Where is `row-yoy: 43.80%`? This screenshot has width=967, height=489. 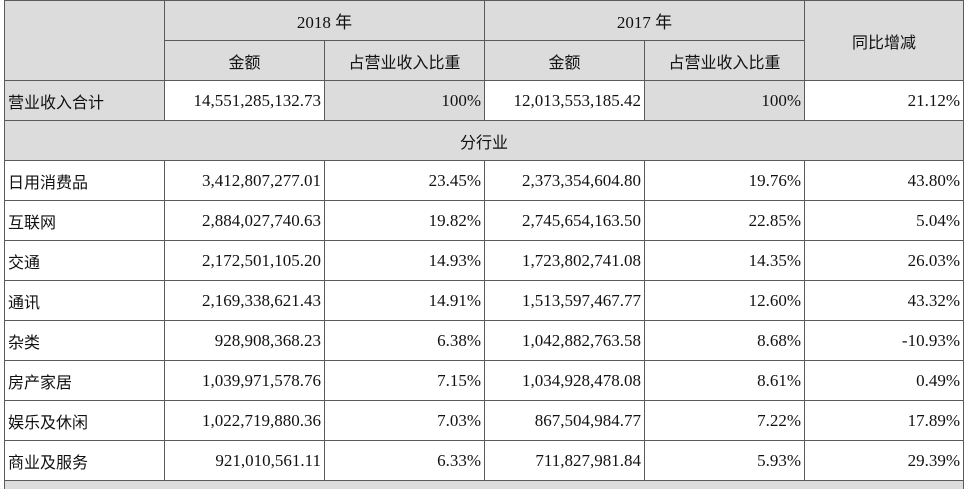
row-yoy: 43.80% is located at coordinates (884, 181).